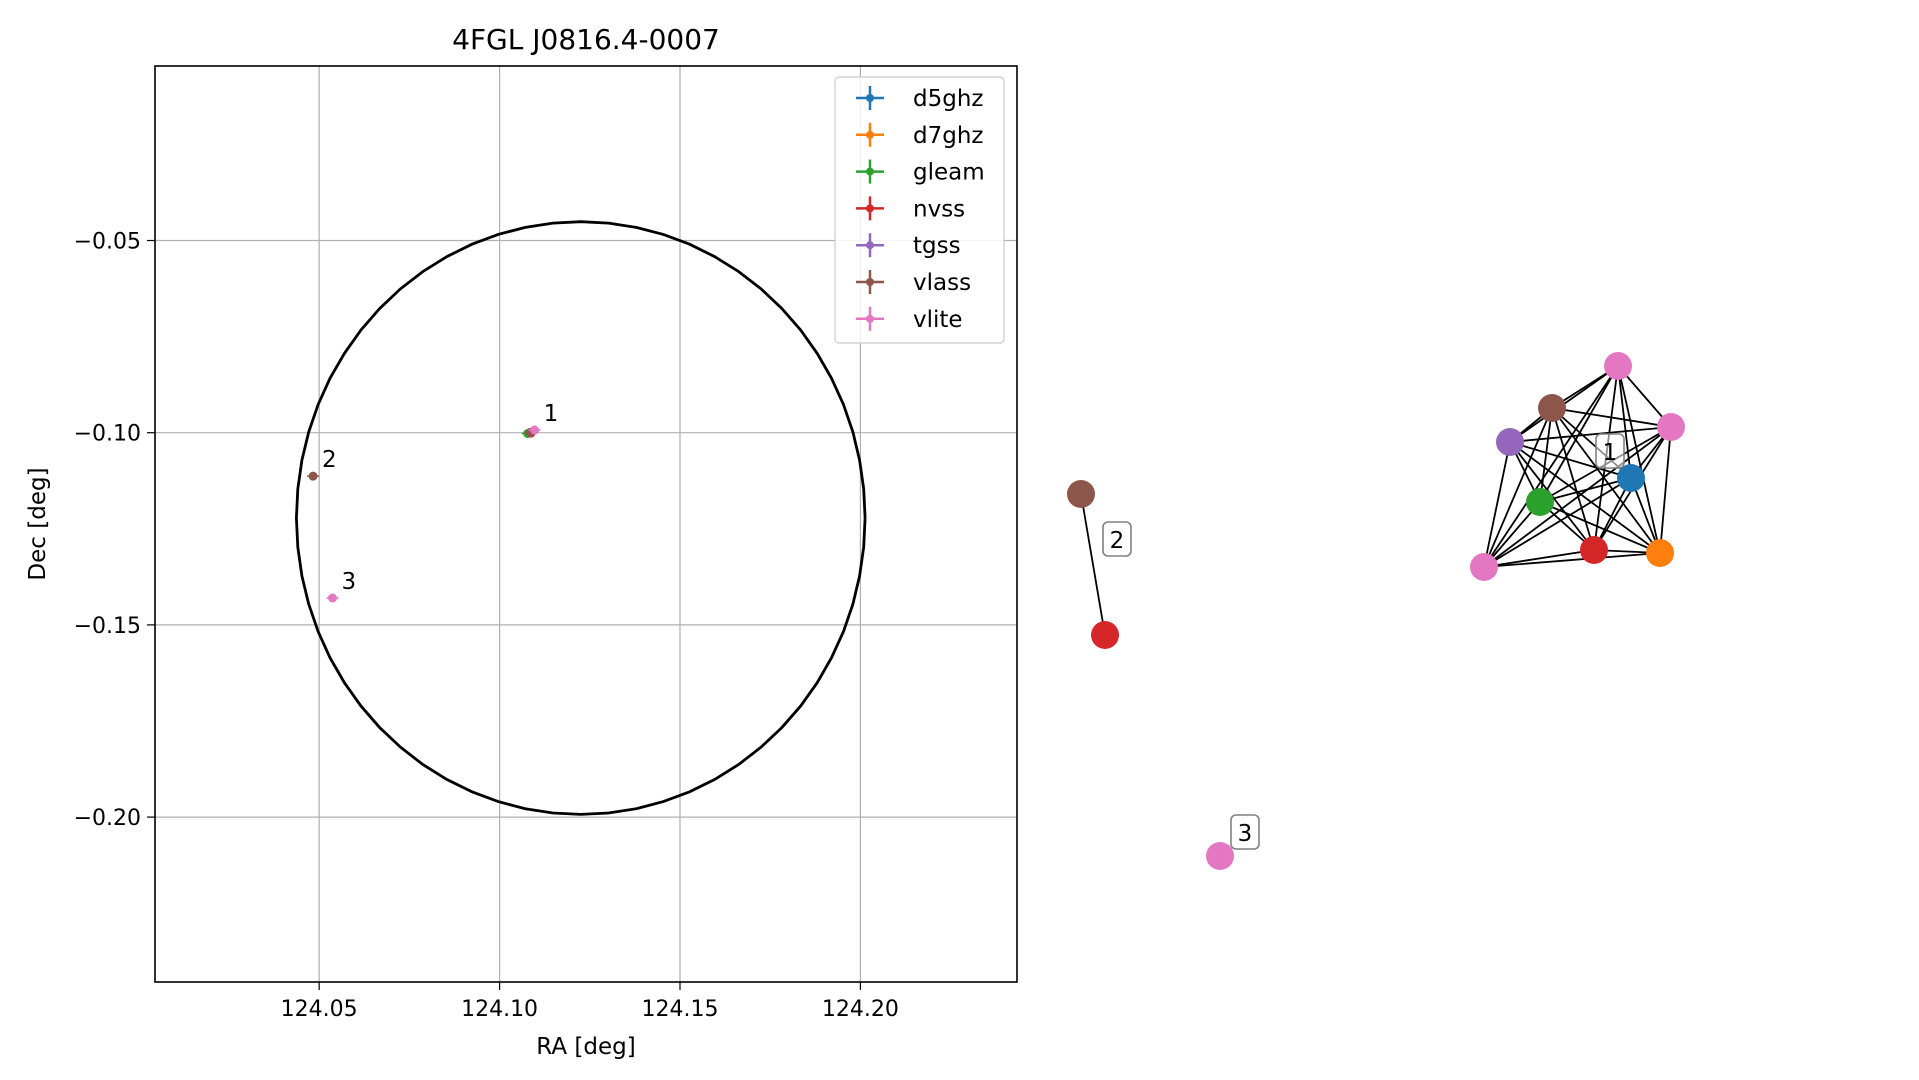 This screenshot has height=1080, width=1919. What do you see at coordinates (1363, 641) in the screenshot?
I see `network-group-labels: 1 2 3` at bounding box center [1363, 641].